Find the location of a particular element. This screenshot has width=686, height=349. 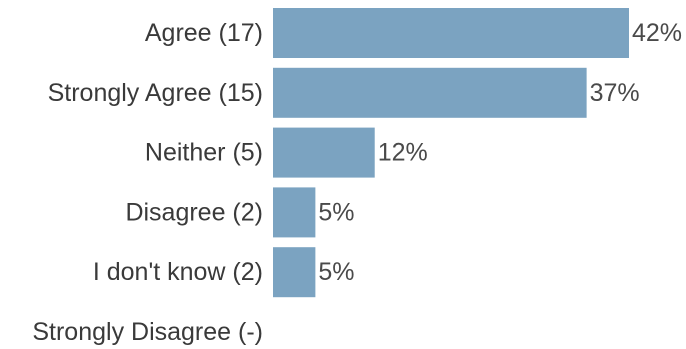

value-label: 37% is located at coordinates (615, 93).